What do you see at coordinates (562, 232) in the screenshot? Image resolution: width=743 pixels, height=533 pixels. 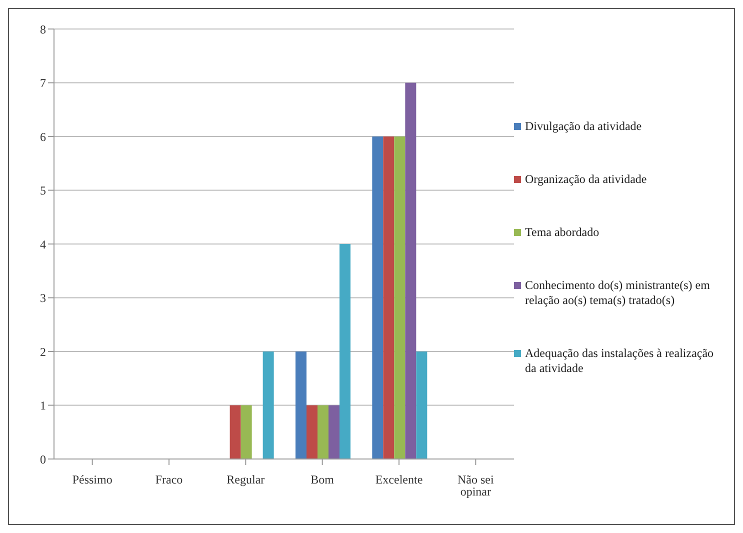 I see `legend-label: Tema abordado` at bounding box center [562, 232].